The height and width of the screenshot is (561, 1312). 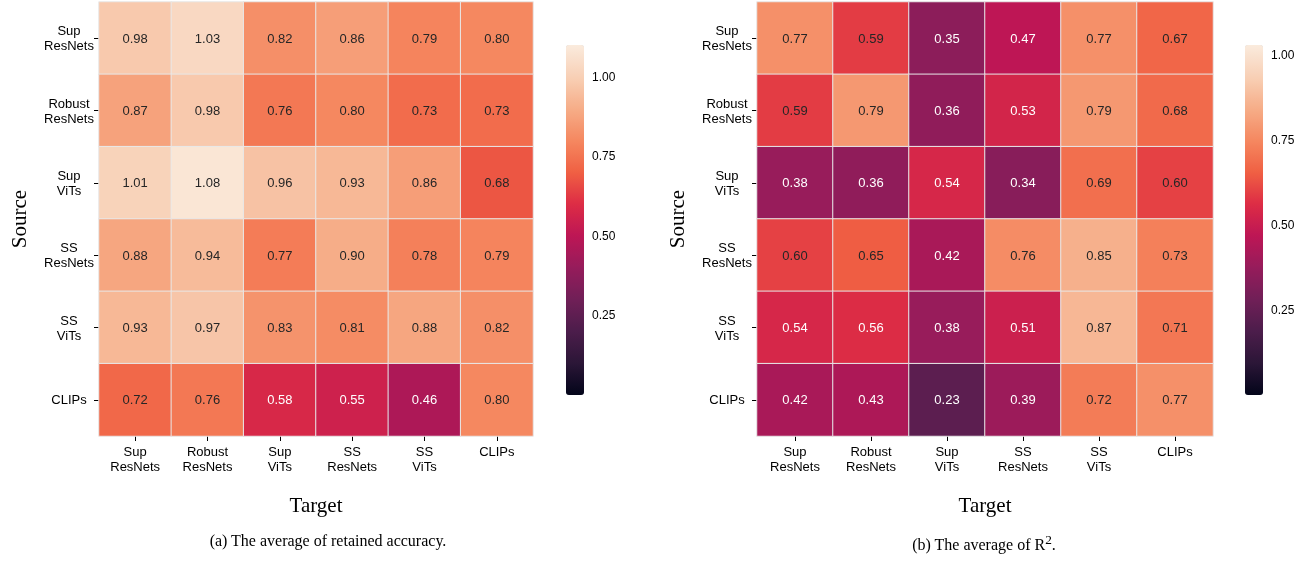 What do you see at coordinates (424, 255) in the screenshot?
I see `data-label: 0.78` at bounding box center [424, 255].